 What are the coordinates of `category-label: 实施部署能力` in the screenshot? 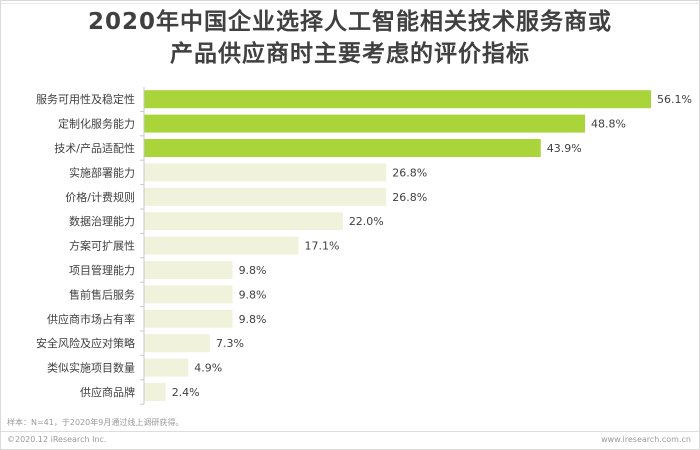 It's located at (102, 172).